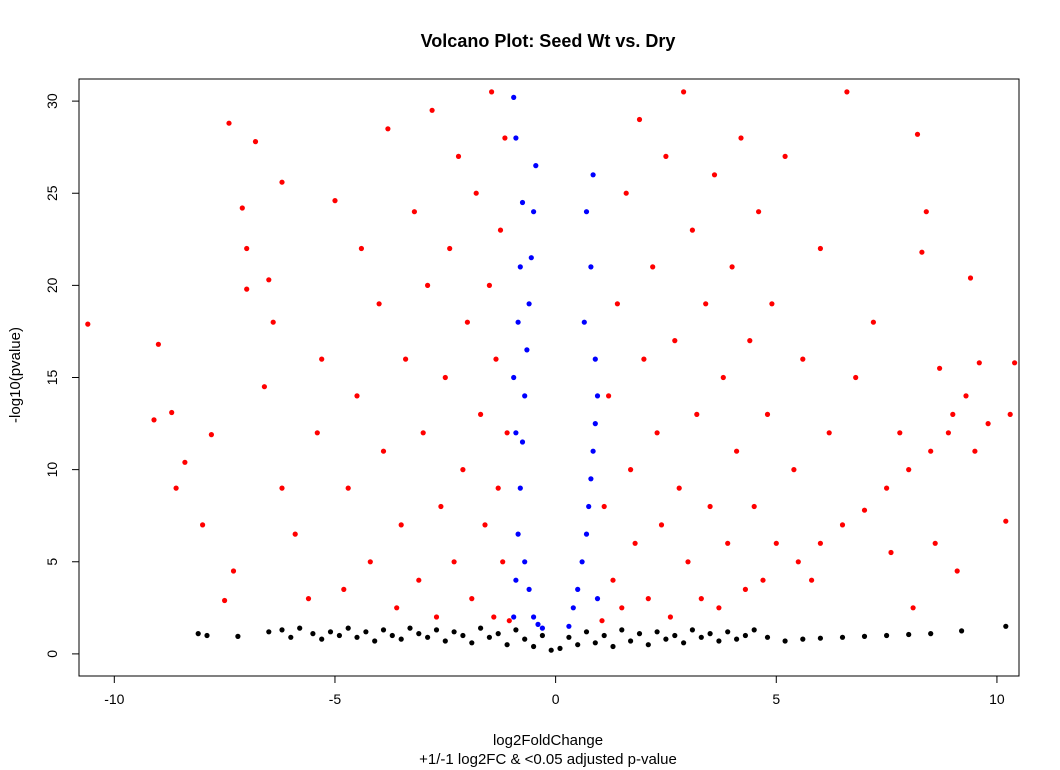 This screenshot has width=1060, height=770. I want to click on x-tick-label: -5, so click(335, 699).